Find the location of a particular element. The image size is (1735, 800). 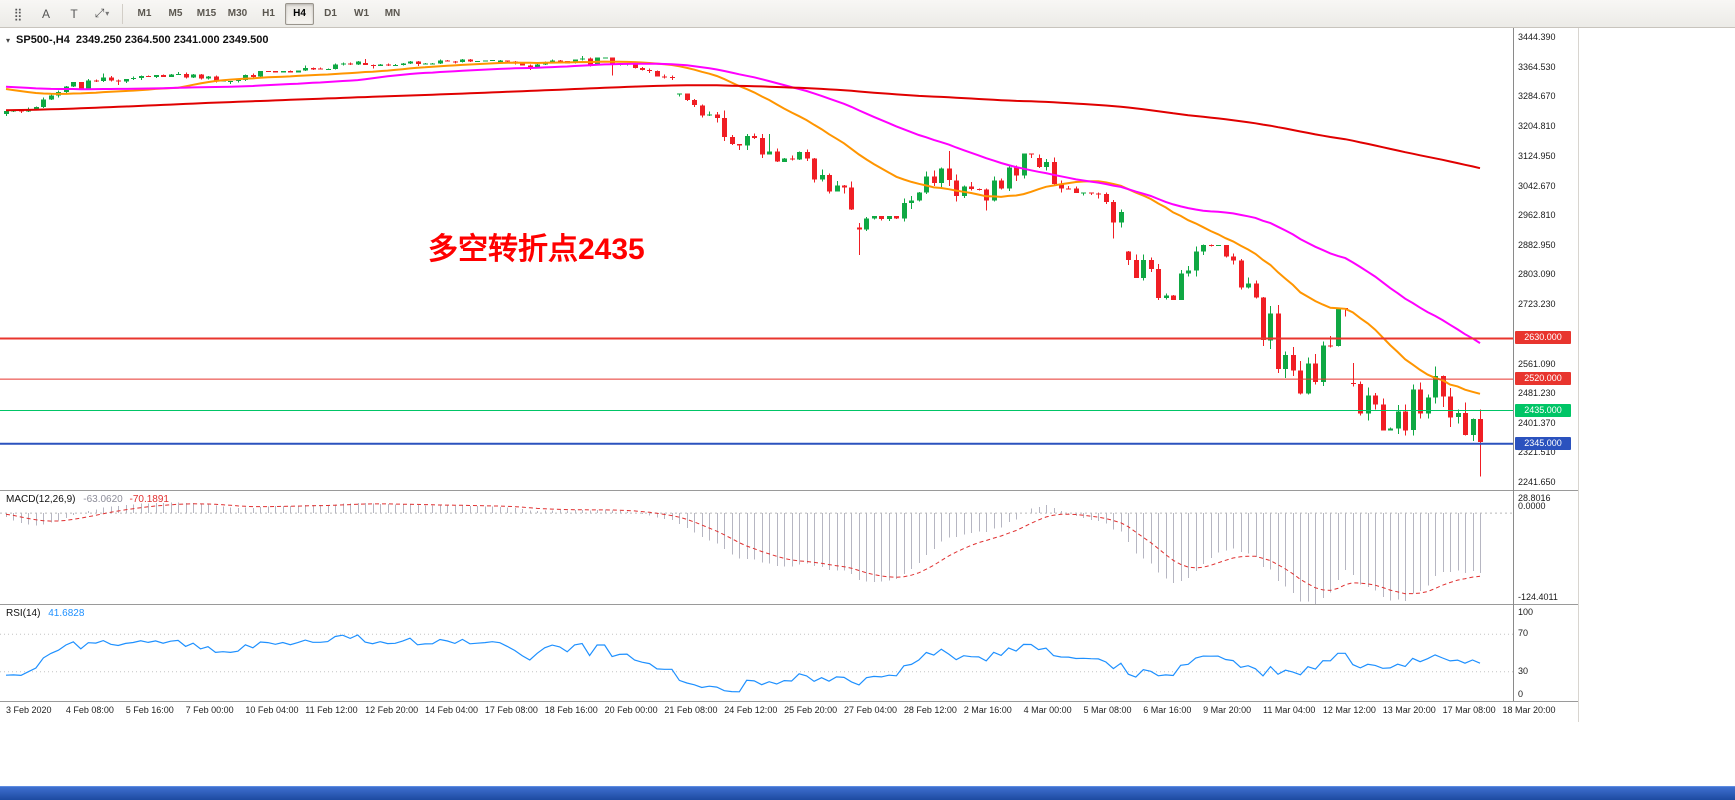

price-scale-tick: 2882.950 is located at coordinates (1537, 244).